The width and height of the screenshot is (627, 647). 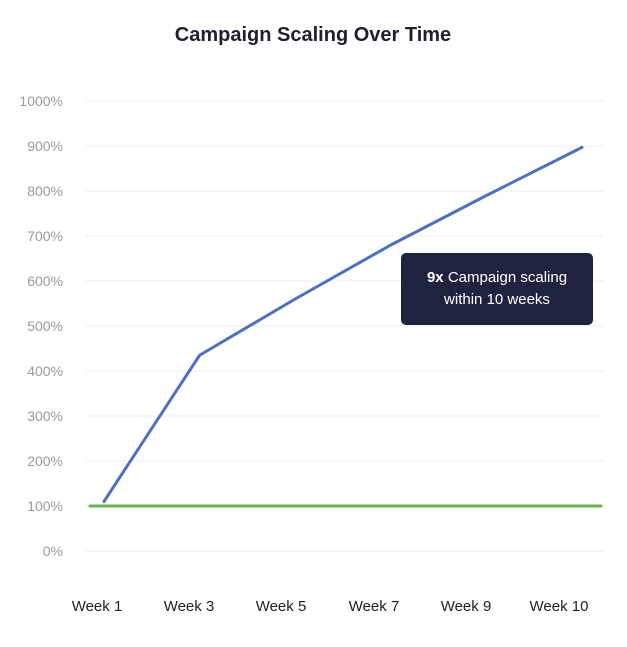 I want to click on x-axis-ticks: Week 1 Week 3 Week 5 Week 7 Week 9 Week 10, so click(x=330, y=606).